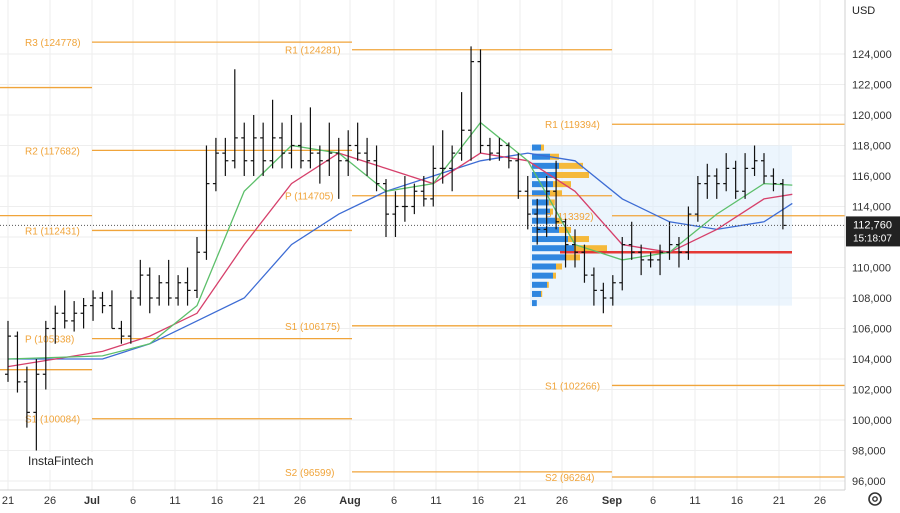  What do you see at coordinates (872, 86) in the screenshot?
I see `price-tick-label: 122,000` at bounding box center [872, 86].